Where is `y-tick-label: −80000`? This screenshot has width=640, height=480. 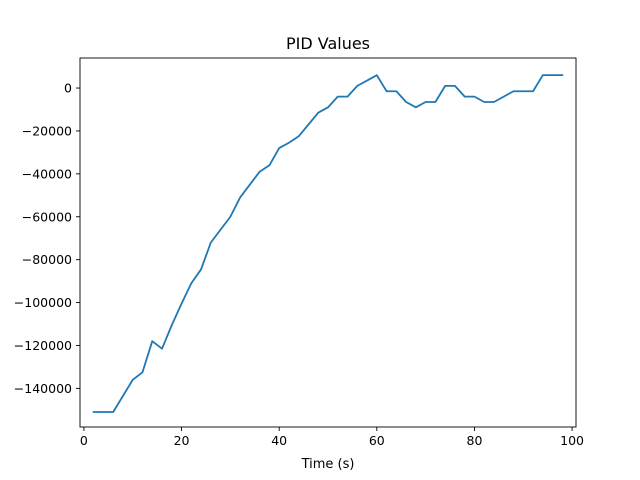 y-tick-label: −80000 is located at coordinates (47, 259).